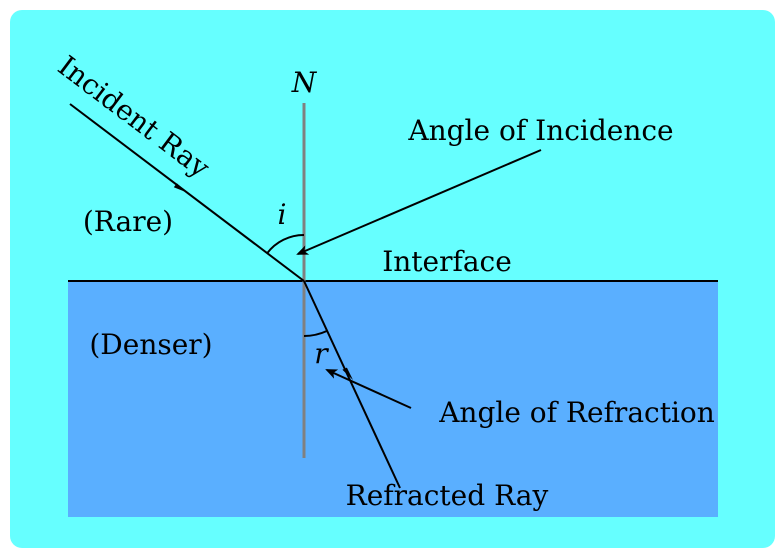 This screenshot has width=784, height=558. I want to click on angle-of-refraction-pointer, so click(368, 389).